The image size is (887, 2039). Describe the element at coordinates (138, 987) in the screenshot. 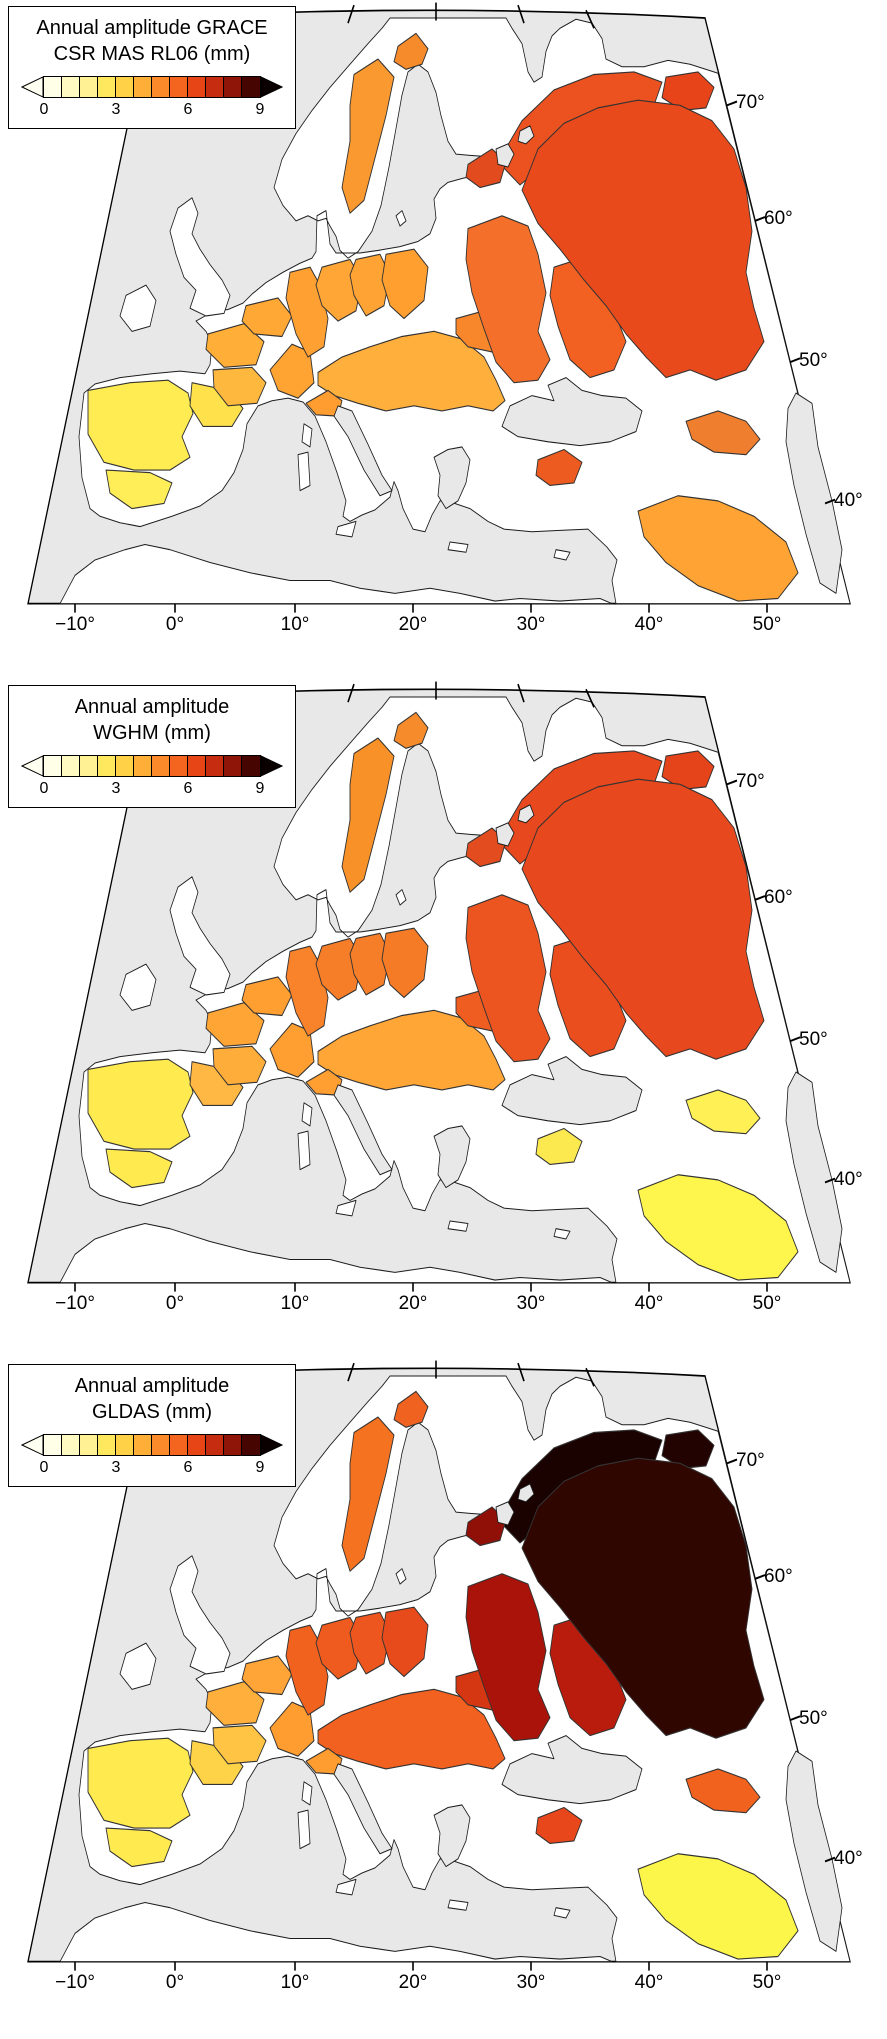

I see `island-ireland` at that location.